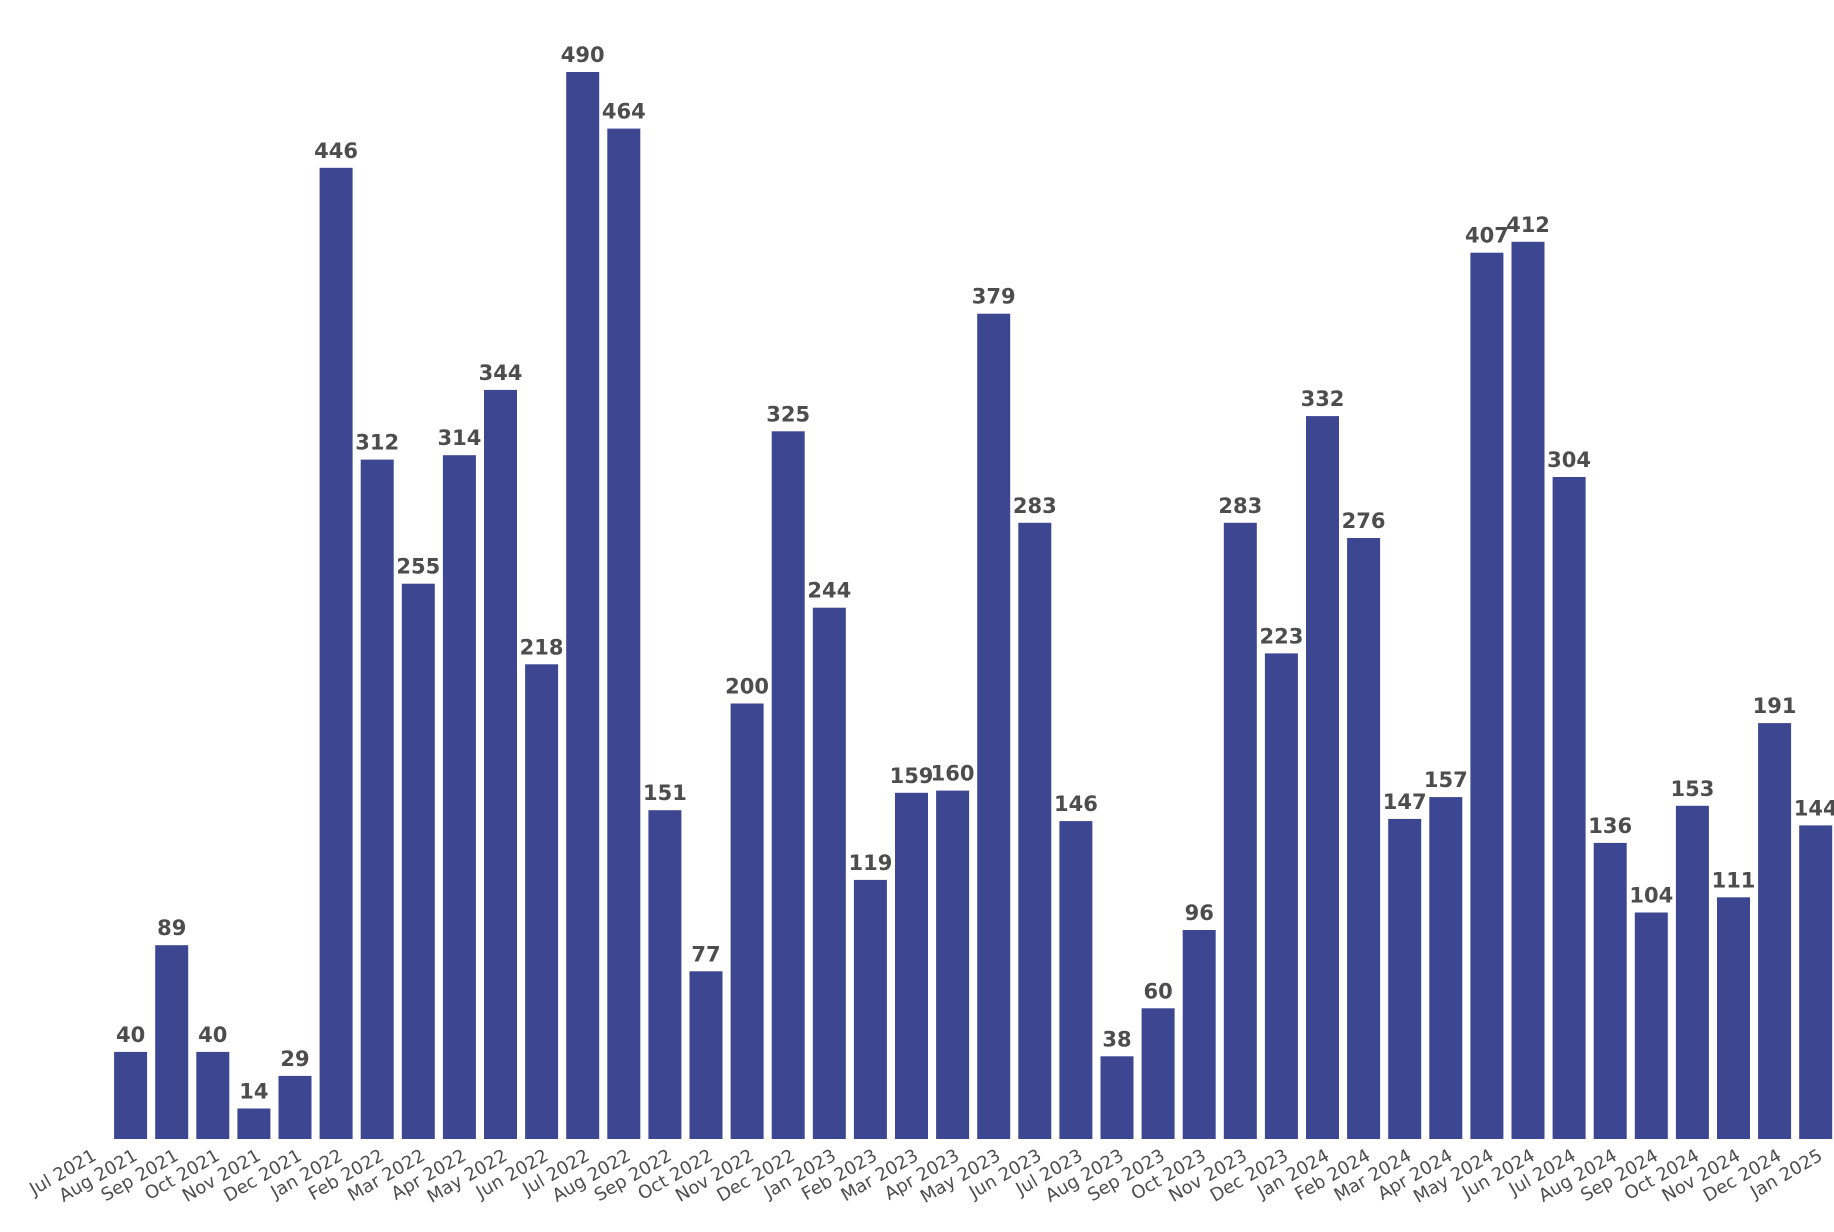  I want to click on bar-value-label: 146, so click(1076, 804).